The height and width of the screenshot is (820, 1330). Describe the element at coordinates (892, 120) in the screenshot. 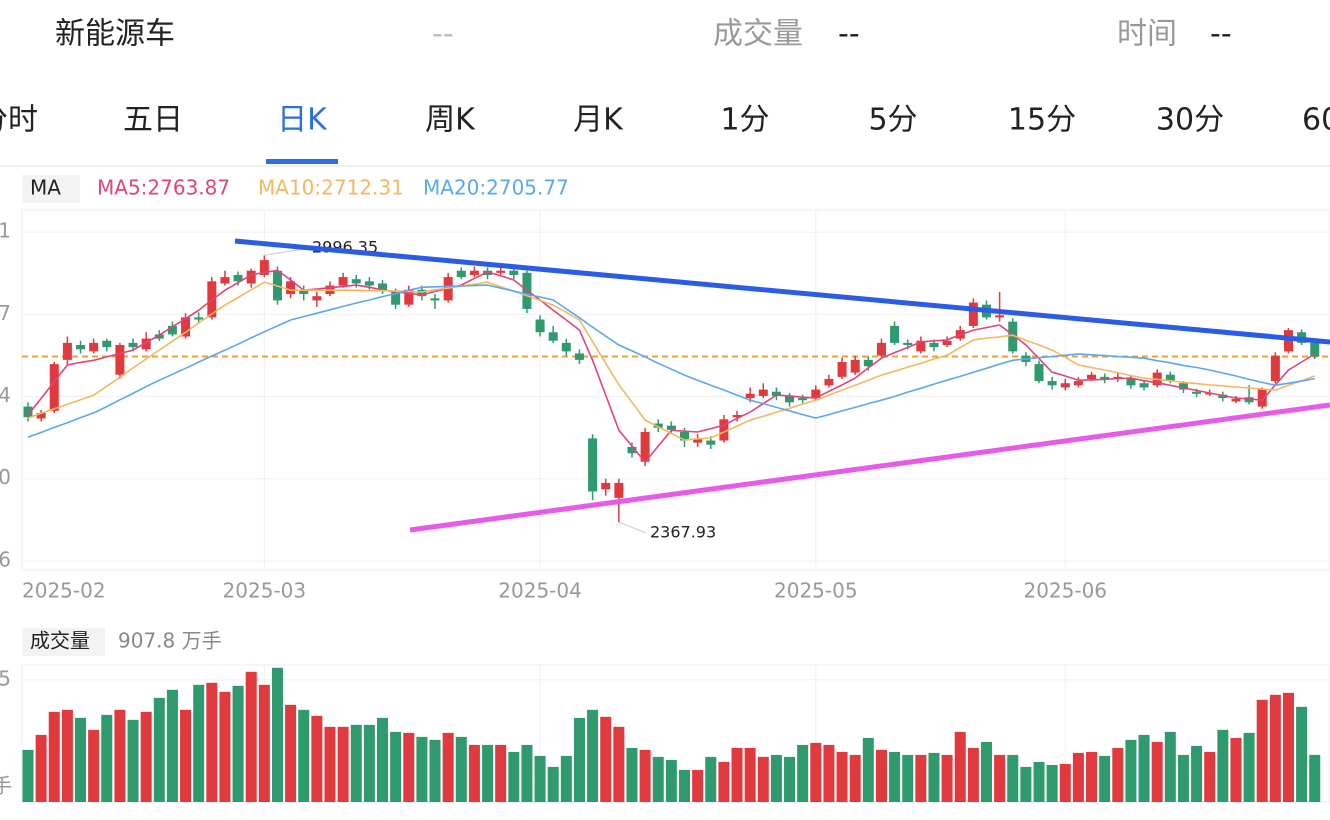

I see `tab: 5分` at that location.